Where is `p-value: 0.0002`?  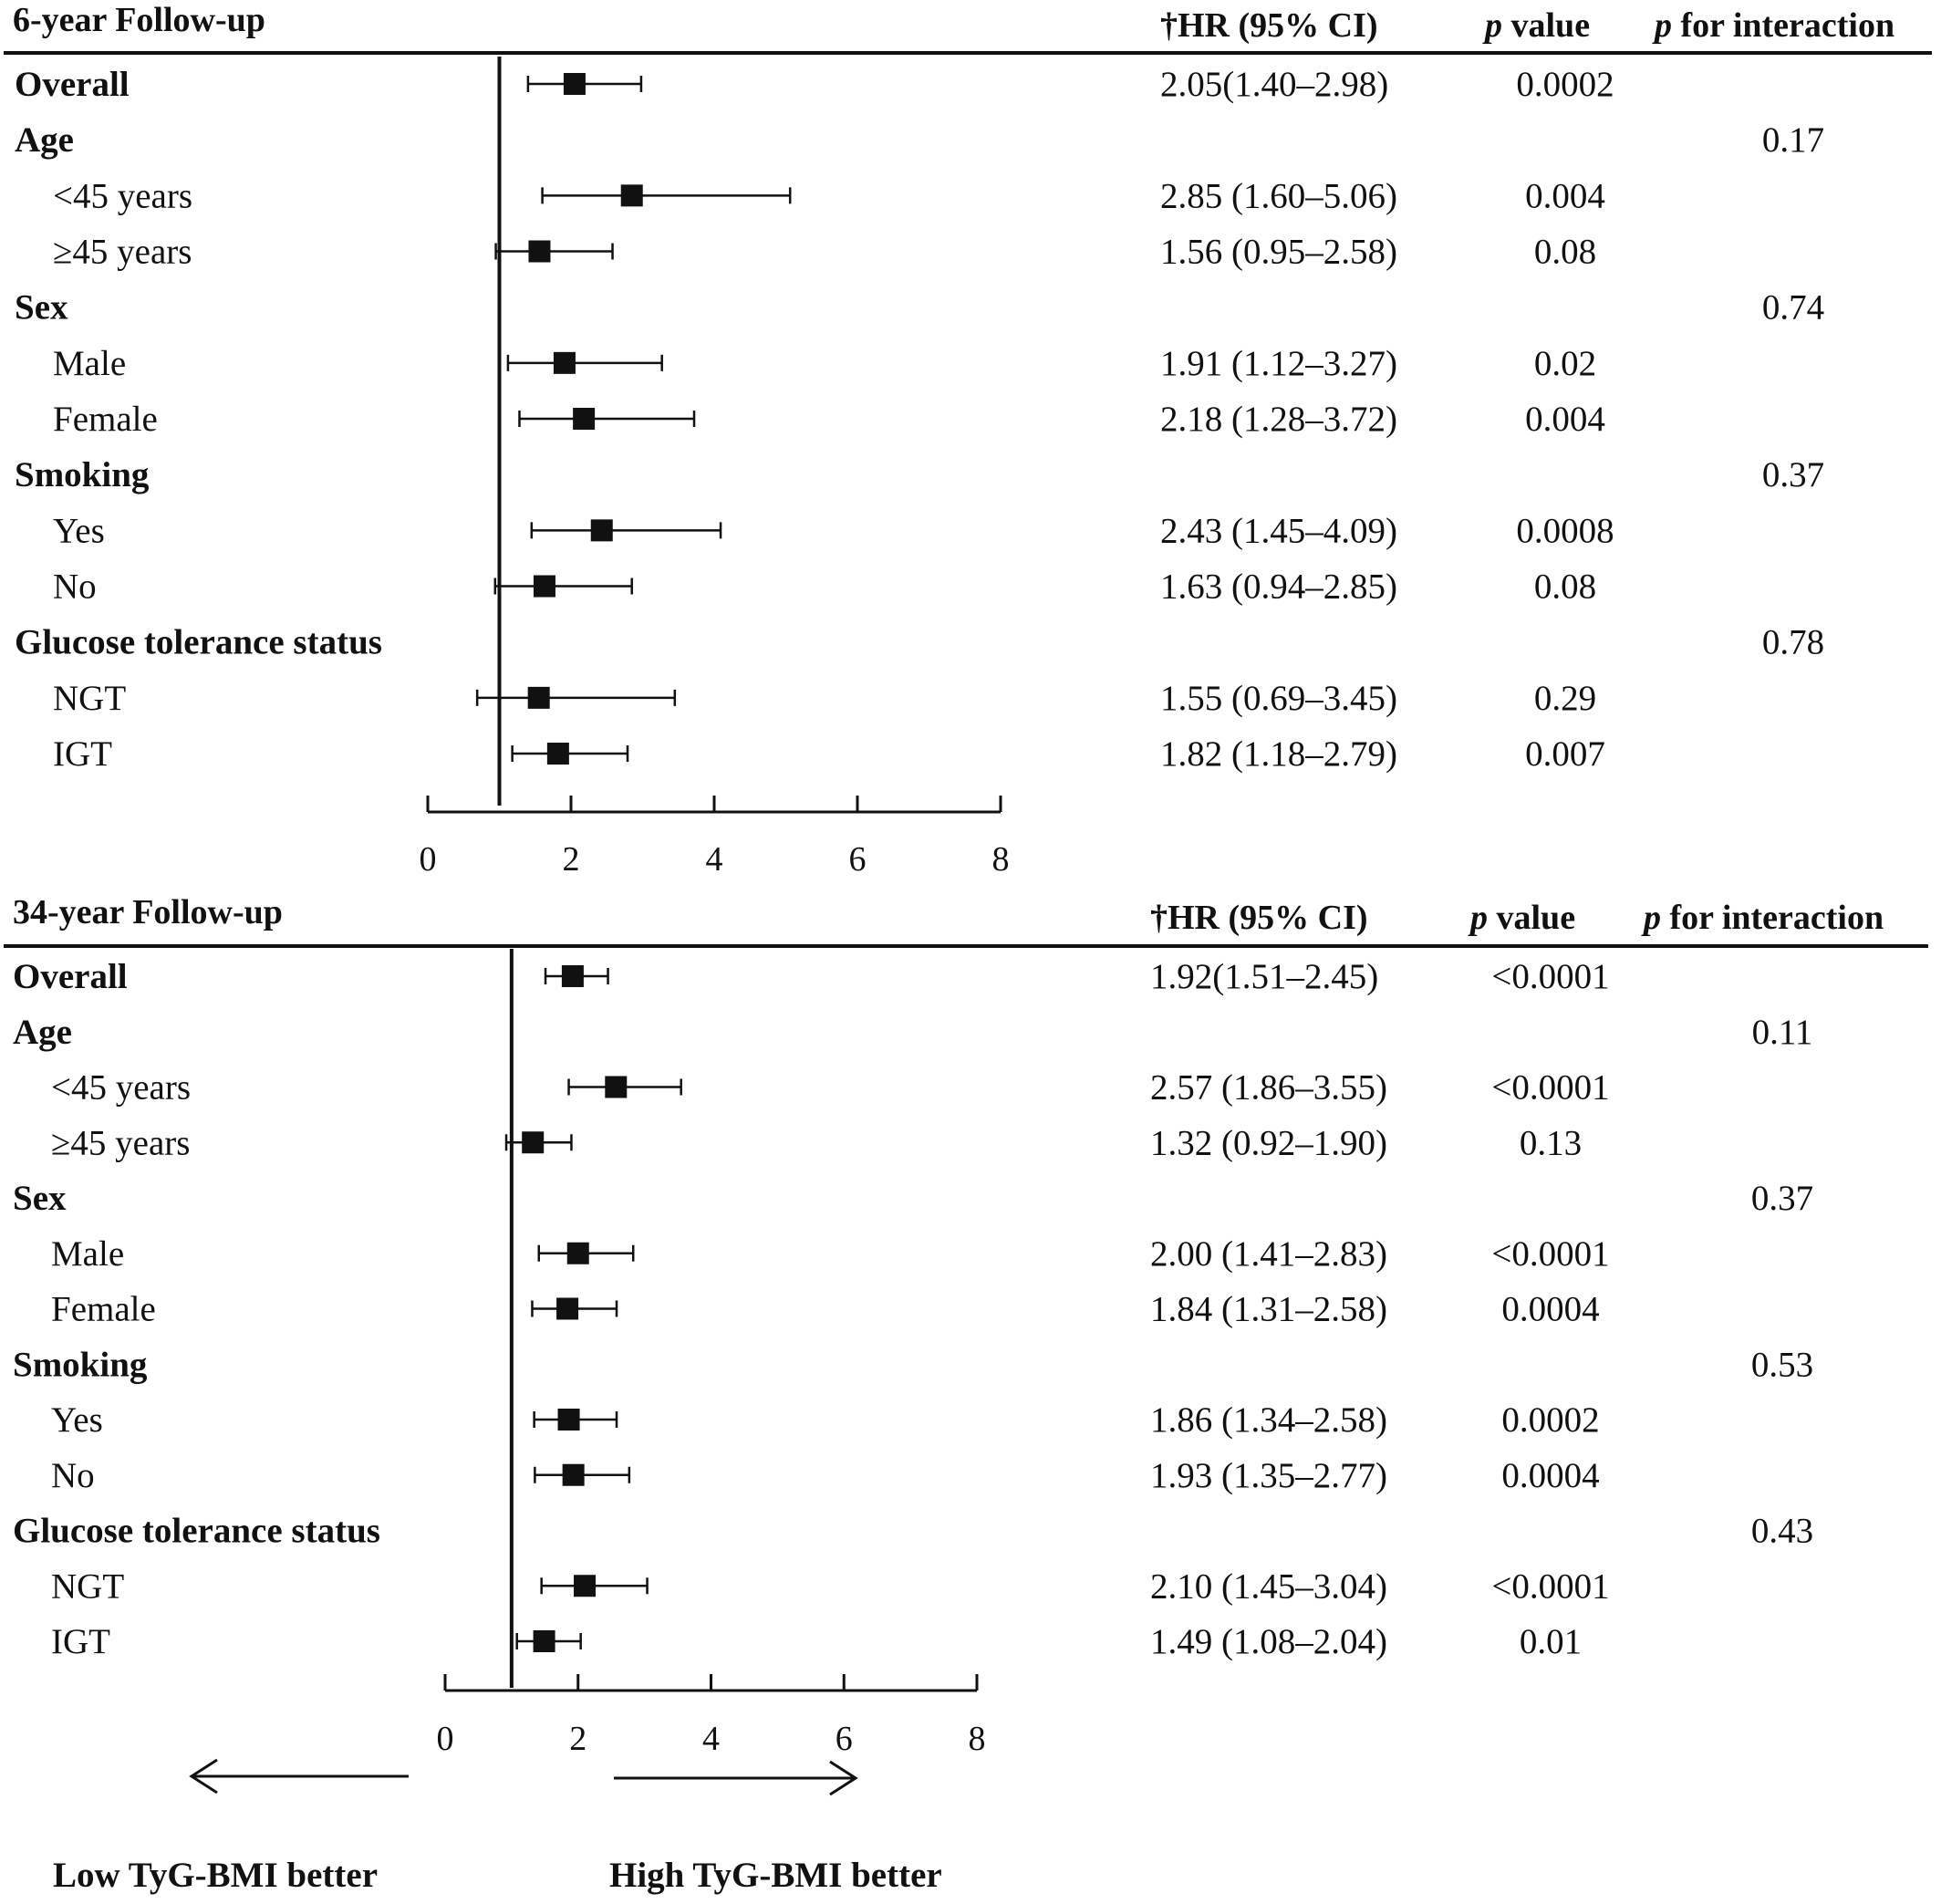
p-value: 0.0002 is located at coordinates (1550, 1420).